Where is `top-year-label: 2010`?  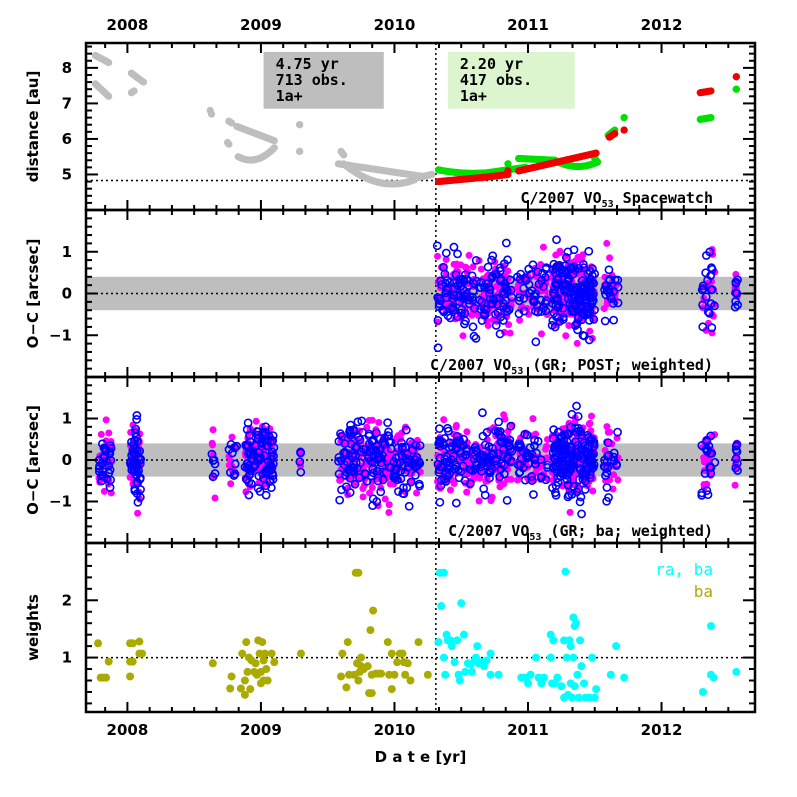
top-year-label: 2010 is located at coordinates (395, 25).